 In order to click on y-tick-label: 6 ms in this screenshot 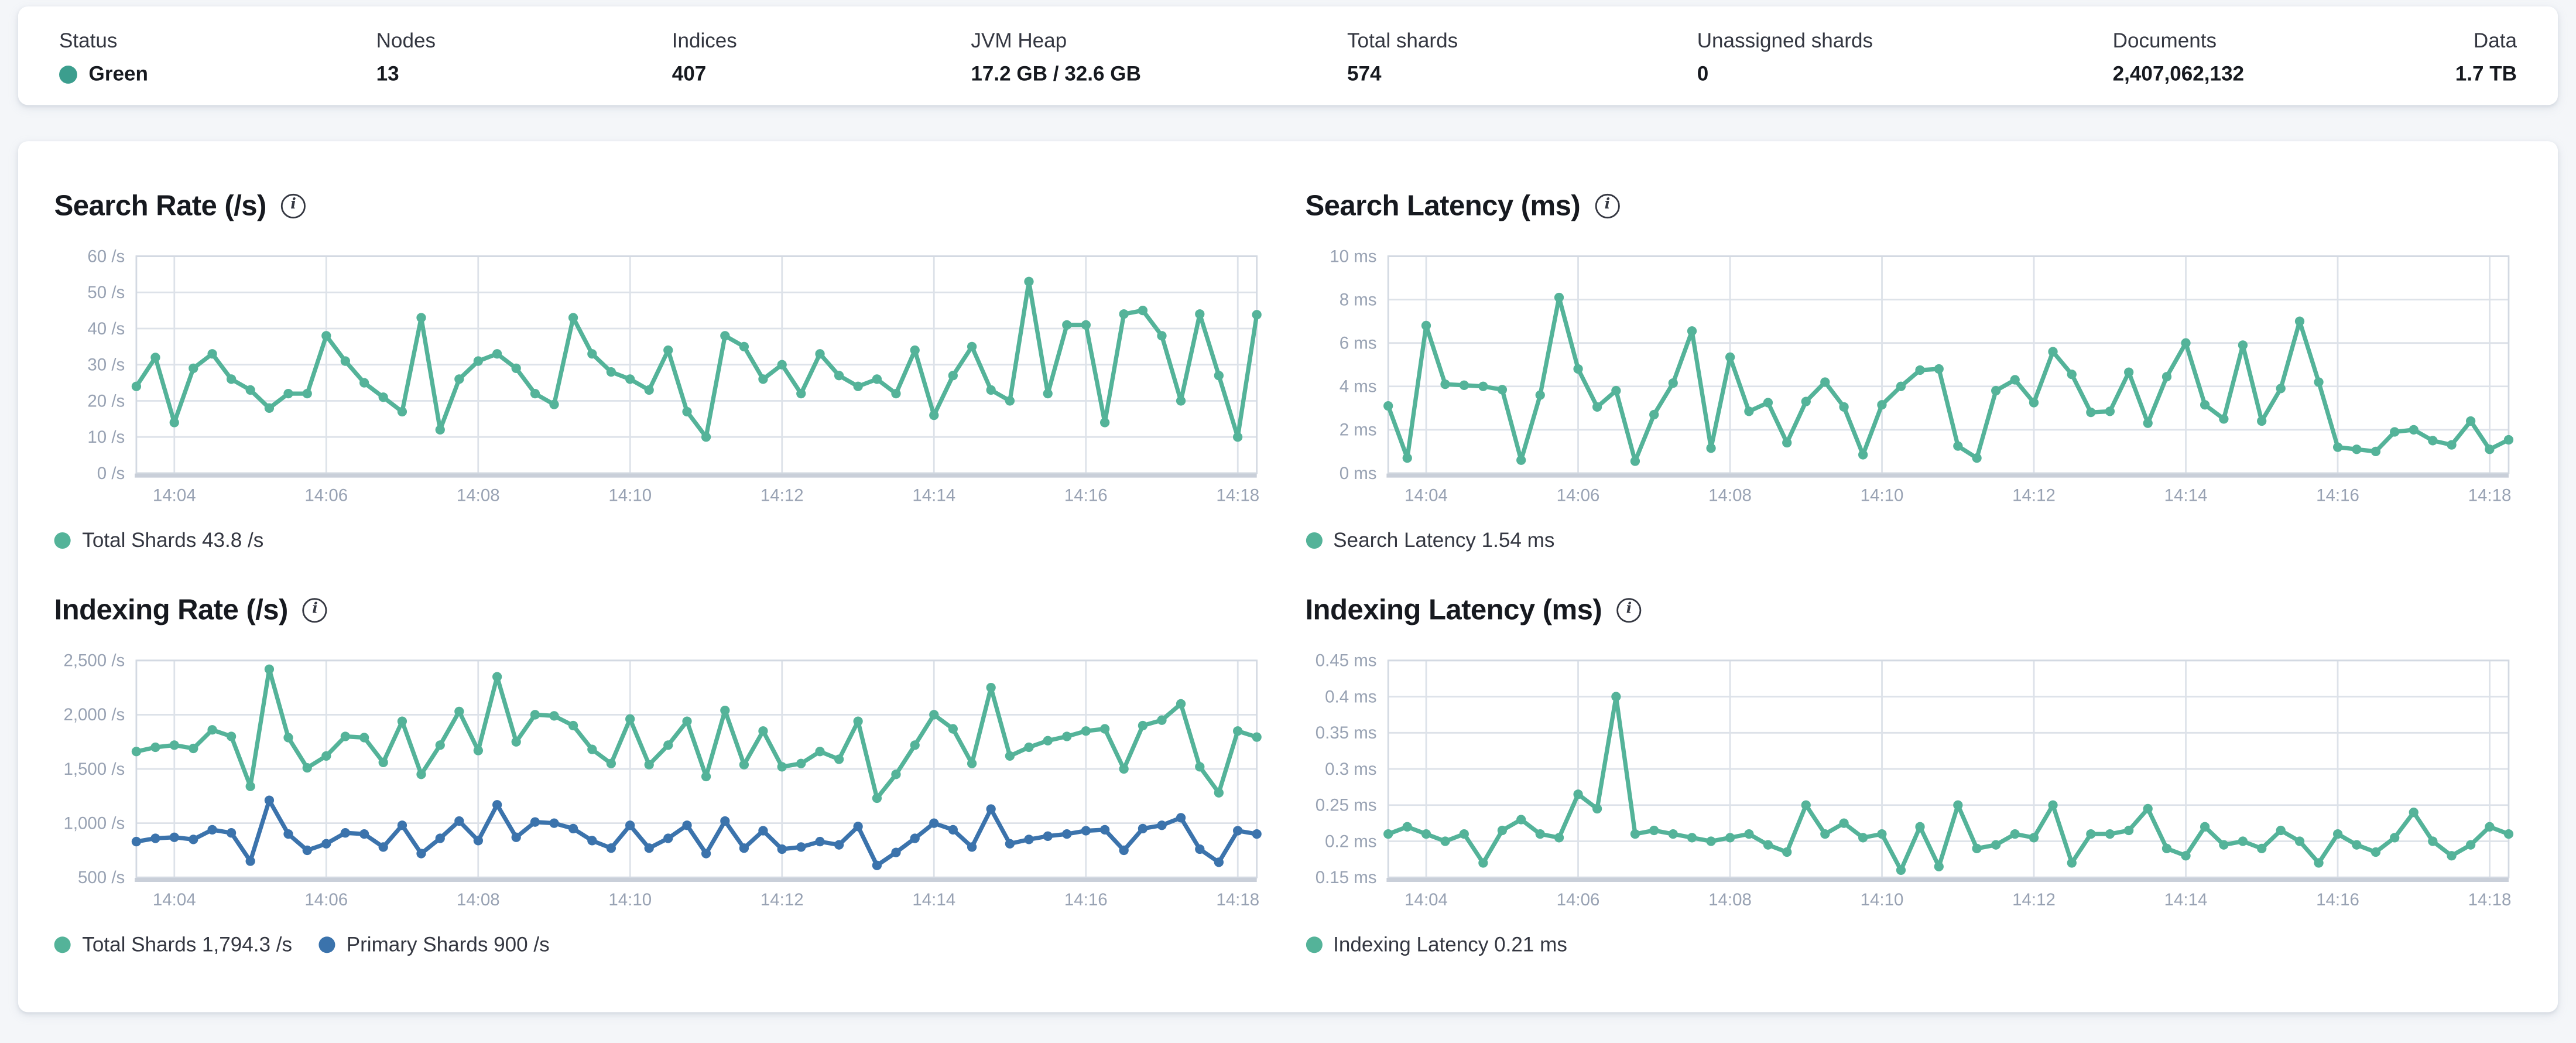, I will do `click(1357, 344)`.